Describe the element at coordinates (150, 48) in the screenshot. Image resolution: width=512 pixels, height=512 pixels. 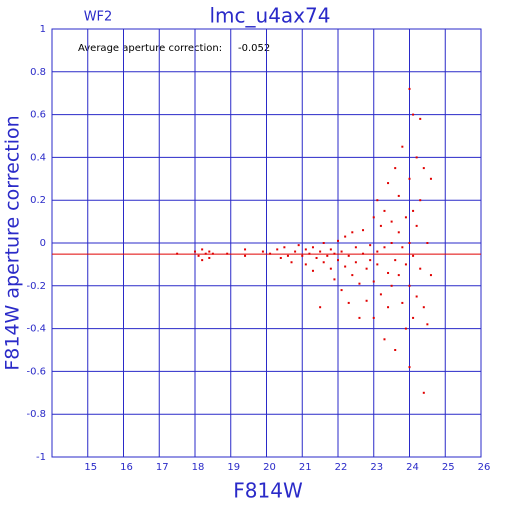
I see `annotation-text: Average aperture correction:` at that location.